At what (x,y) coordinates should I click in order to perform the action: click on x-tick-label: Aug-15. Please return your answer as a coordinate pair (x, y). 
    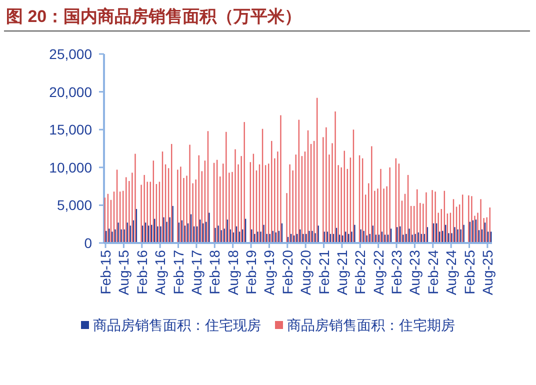
    Looking at the image, I should click on (124, 273).